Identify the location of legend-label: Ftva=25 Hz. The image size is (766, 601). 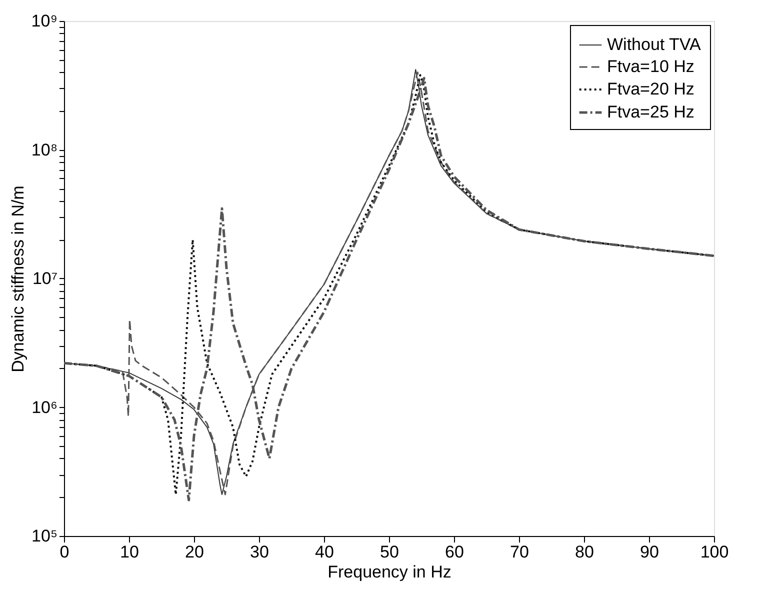
(650, 112).